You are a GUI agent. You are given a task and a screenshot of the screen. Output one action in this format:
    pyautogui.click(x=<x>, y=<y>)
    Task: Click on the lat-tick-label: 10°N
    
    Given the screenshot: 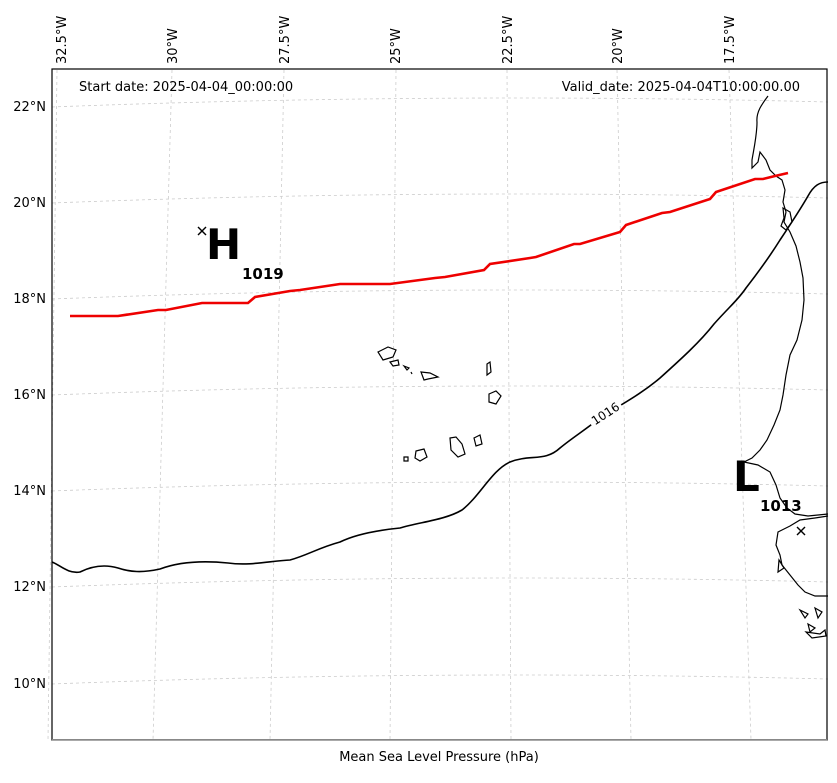 What is the action you would take?
    pyautogui.click(x=29, y=684)
    